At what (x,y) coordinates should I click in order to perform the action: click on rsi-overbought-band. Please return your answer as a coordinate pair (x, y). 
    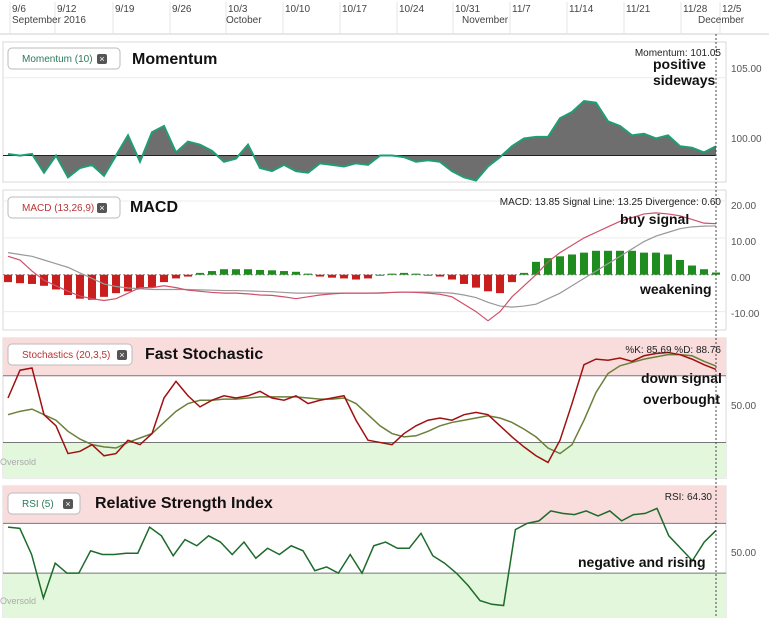
    Looking at the image, I should click on (364, 505).